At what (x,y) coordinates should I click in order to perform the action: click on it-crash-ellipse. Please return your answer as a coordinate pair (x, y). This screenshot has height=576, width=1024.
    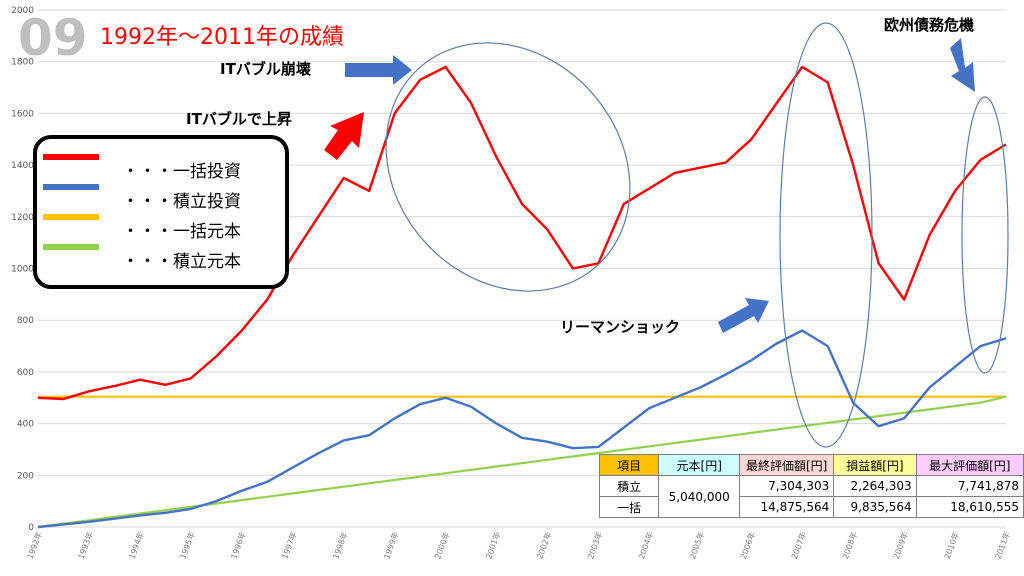
    Looking at the image, I should click on (508, 167).